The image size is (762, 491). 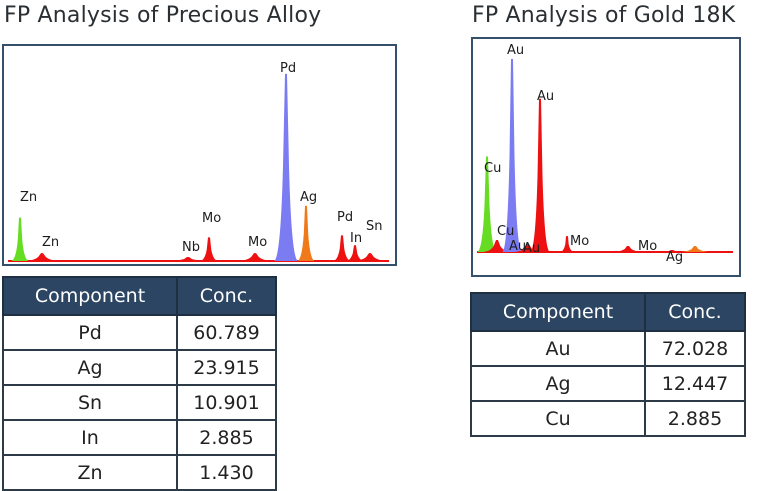 I want to click on peak-label-sn: Sn, so click(x=374, y=226).